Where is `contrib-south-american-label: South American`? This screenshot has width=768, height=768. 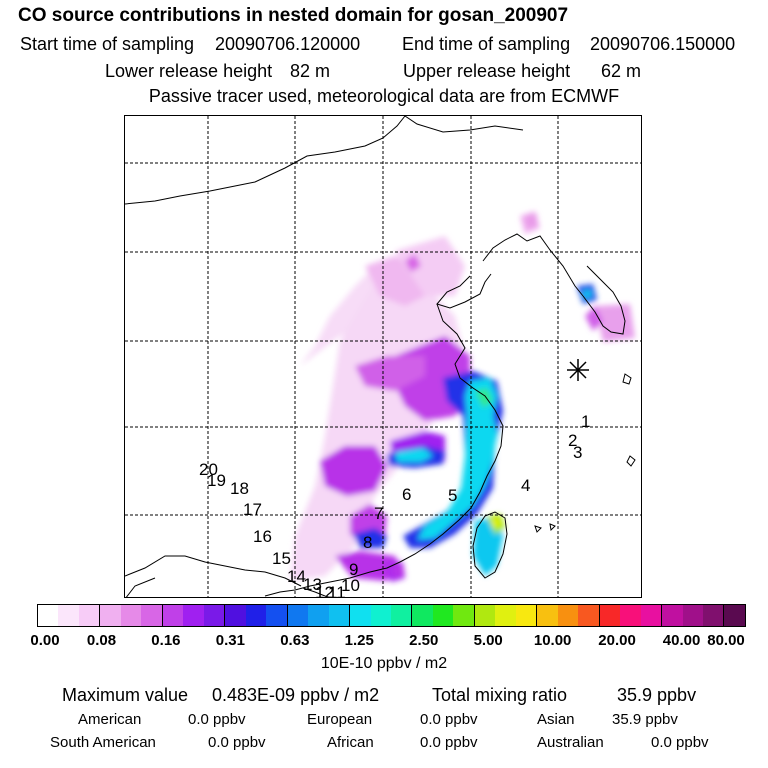
contrib-south-american-label: South American is located at coordinates (103, 742).